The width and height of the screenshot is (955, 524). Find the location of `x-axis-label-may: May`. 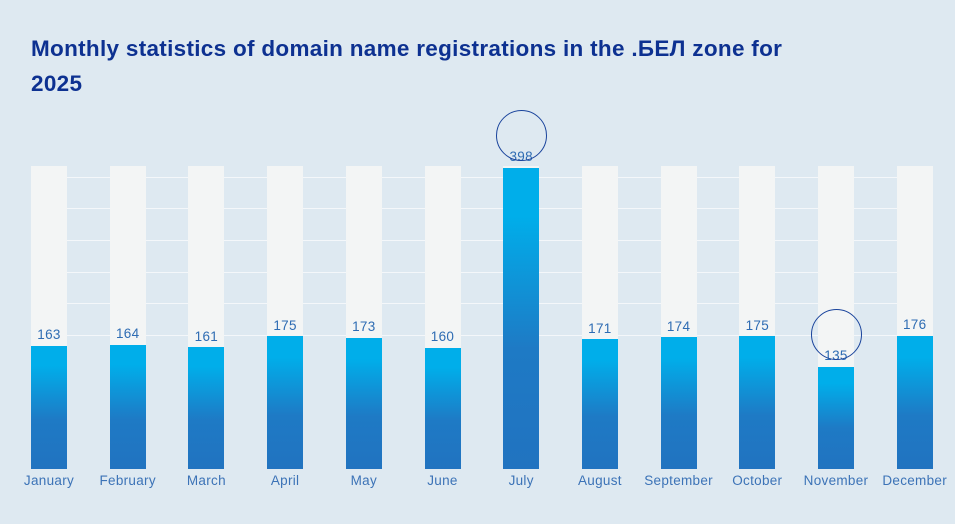

x-axis-label-may: May is located at coordinates (363, 480).